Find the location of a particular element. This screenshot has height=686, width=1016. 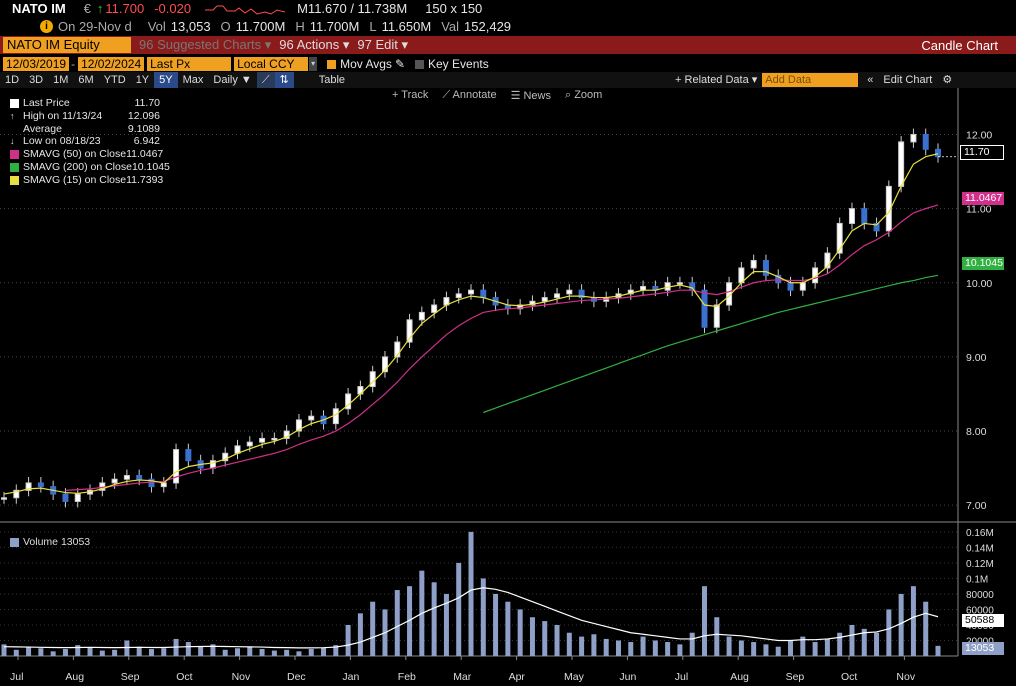

period-1d: 1D is located at coordinates (12, 80).